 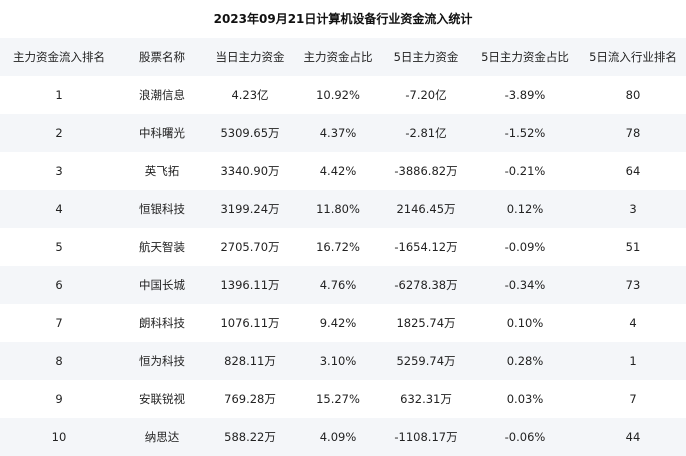 What do you see at coordinates (343, 19) in the screenshot?
I see `table-title: 2023年09月21日计算机设备行业资金流入统计` at bounding box center [343, 19].